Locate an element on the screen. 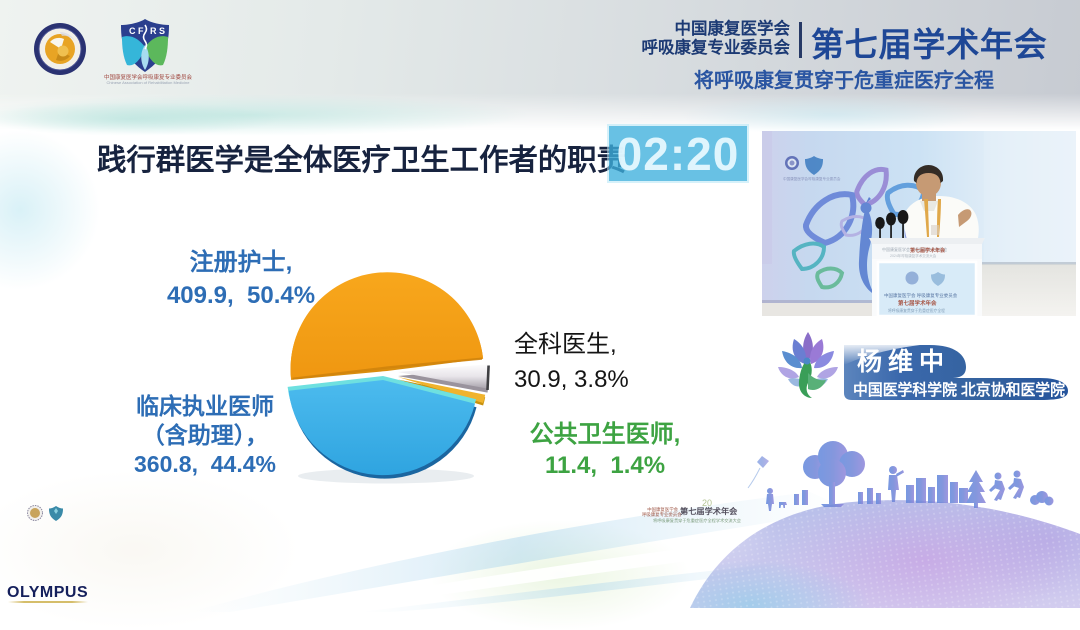  svg-text: 中国医学科学院 北京协和医学院 is located at coordinates (959, 389).